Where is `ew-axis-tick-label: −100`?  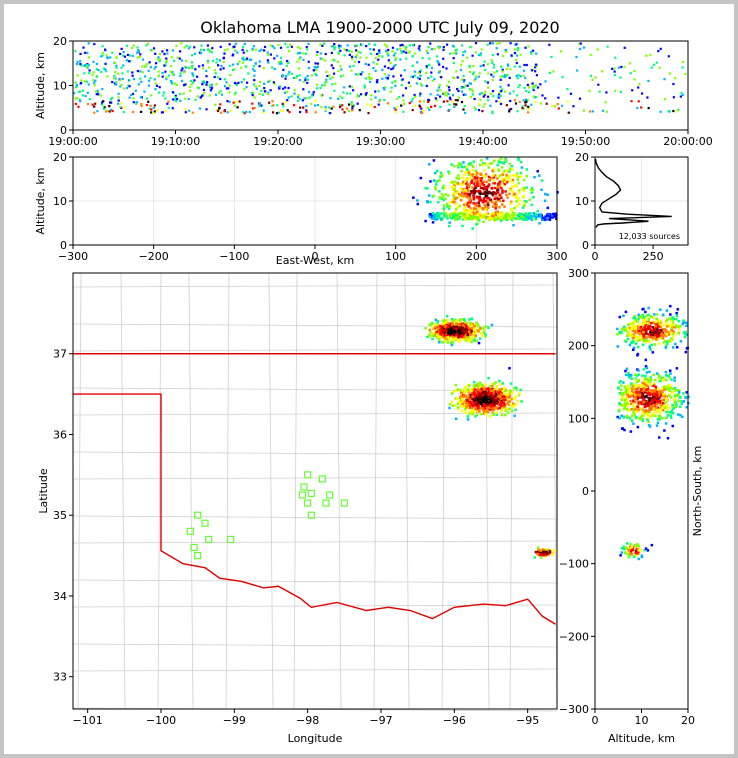
ew-axis-tick-label: −100 is located at coordinates (234, 256).